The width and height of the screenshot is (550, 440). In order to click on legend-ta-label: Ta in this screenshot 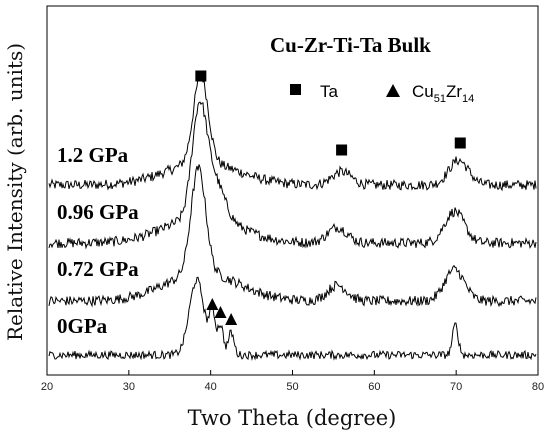, I will do `click(329, 91)`.